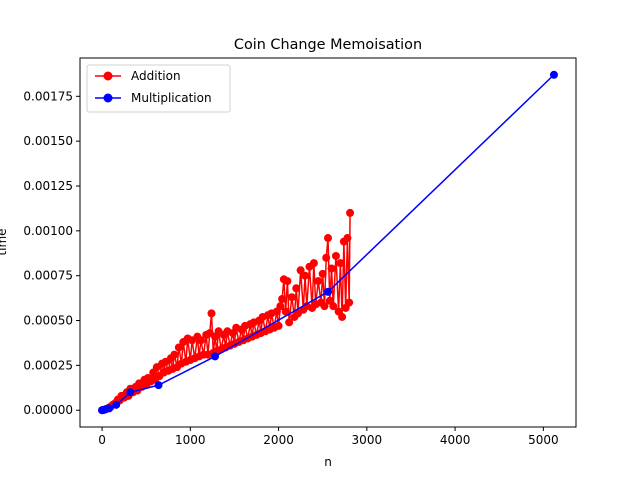 Image resolution: width=640 pixels, height=480 pixels. I want to click on chart-title: Coin Change Memoisation, so click(328, 45).